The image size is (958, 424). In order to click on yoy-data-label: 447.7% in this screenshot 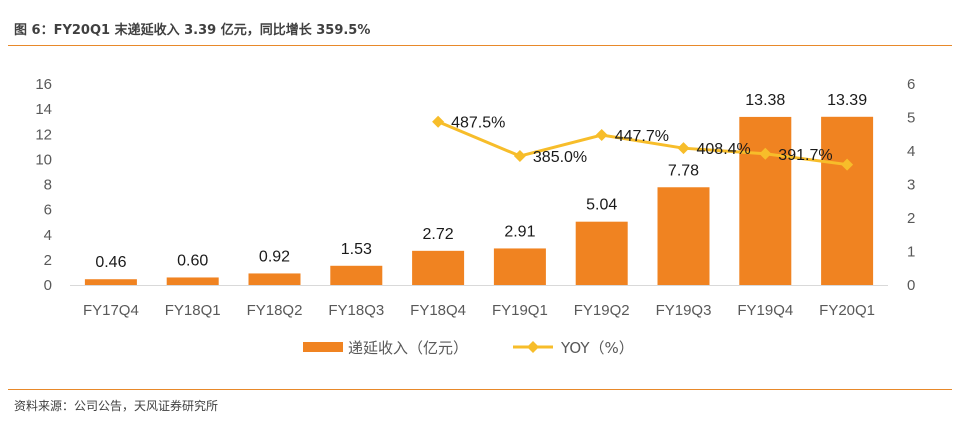, I will do `click(642, 136)`.